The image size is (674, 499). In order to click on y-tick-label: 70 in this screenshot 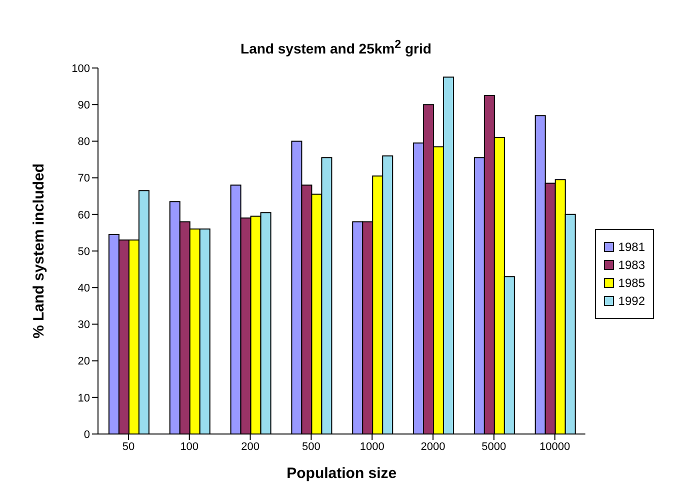, I will do `click(84, 178)`.